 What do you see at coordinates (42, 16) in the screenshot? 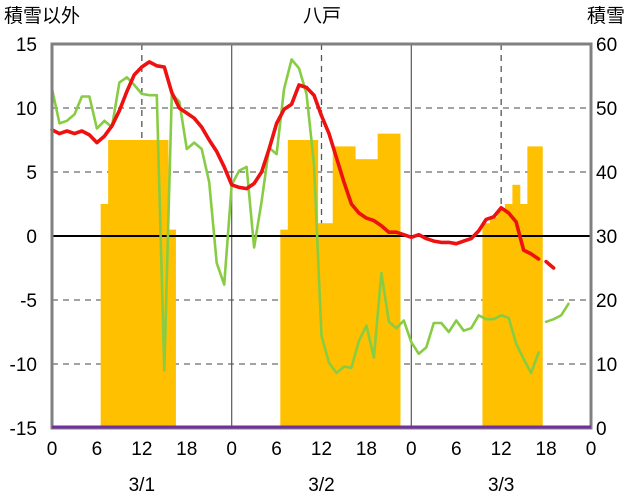
I see `left-axis-label: 積雪以外` at bounding box center [42, 16].